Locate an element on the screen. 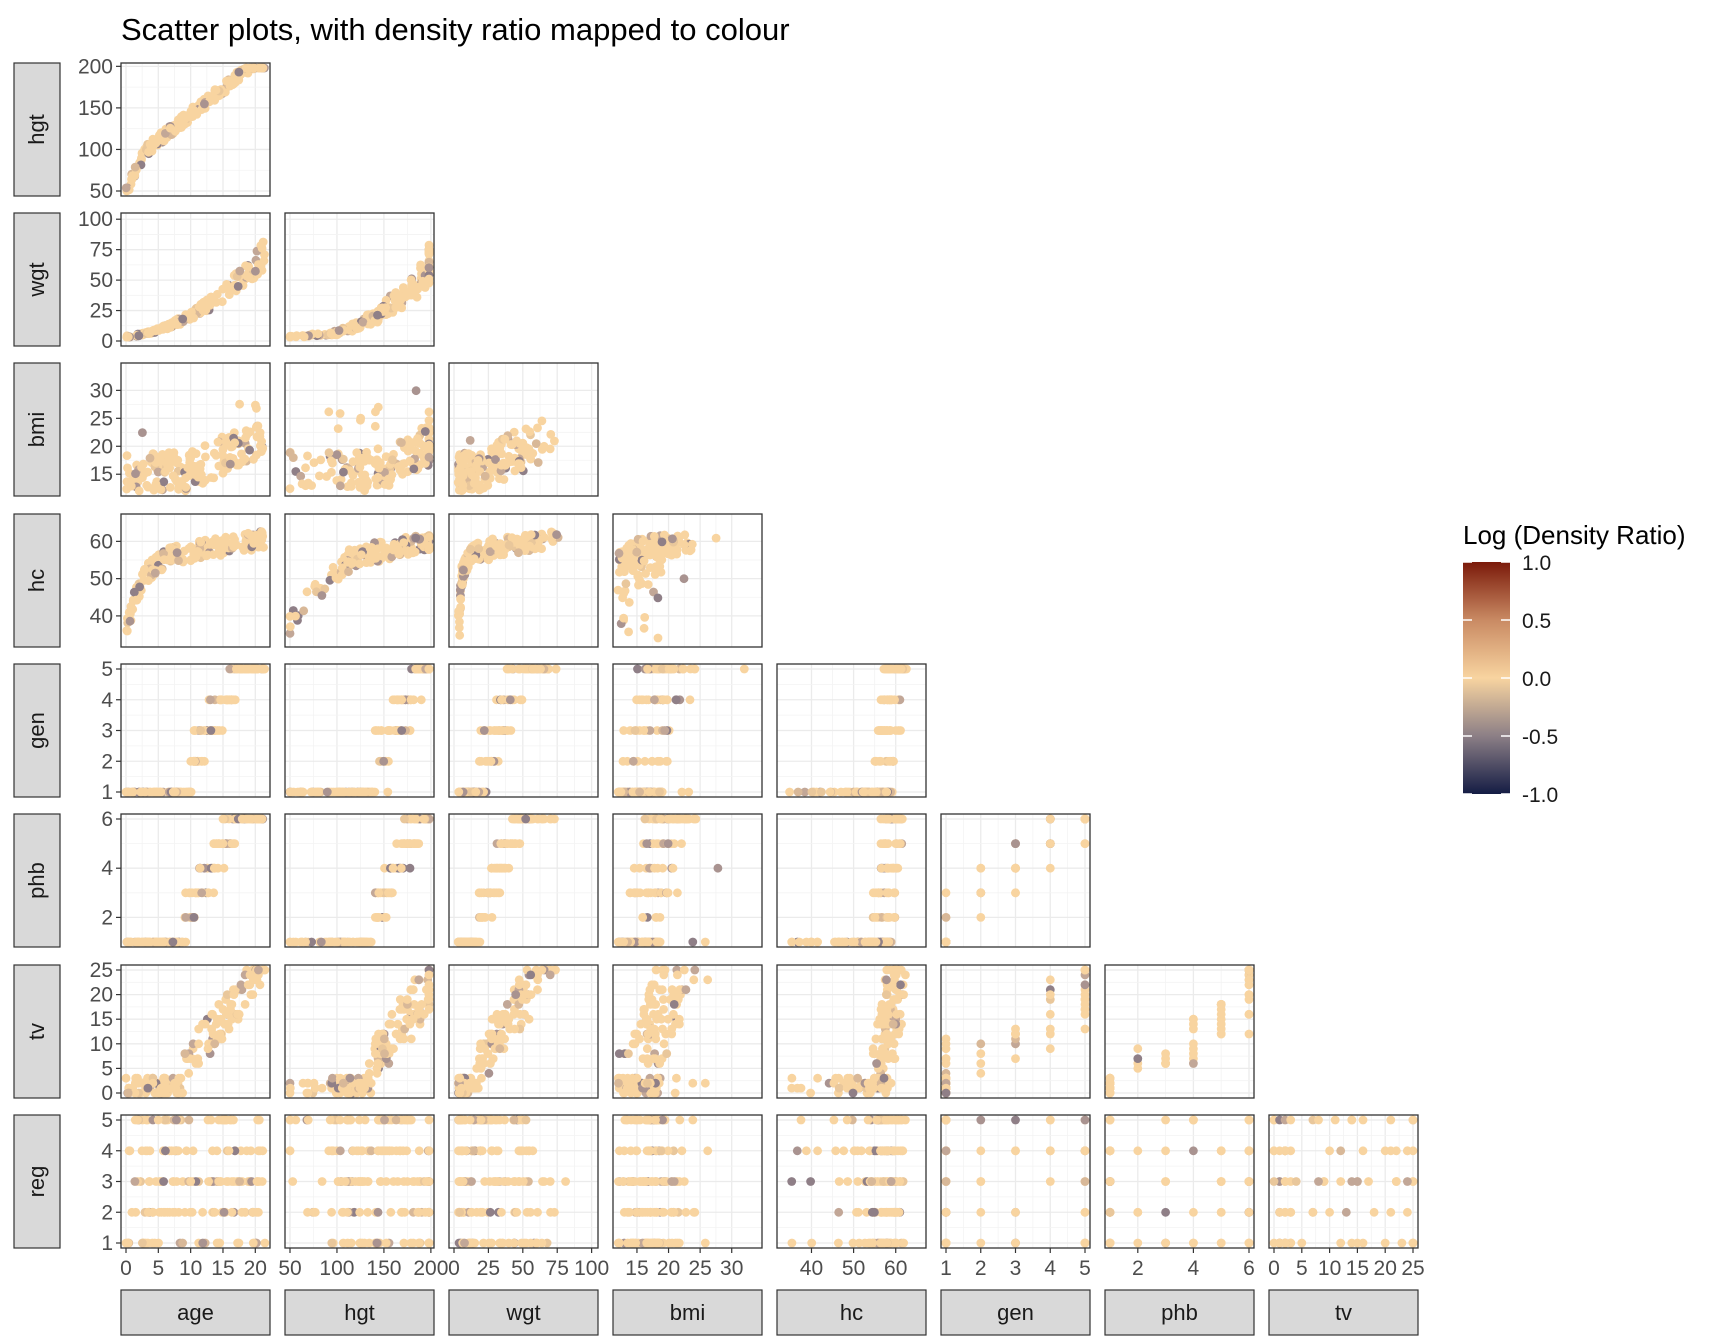  y-tick-label: 10 is located at coordinates (101, 1044).